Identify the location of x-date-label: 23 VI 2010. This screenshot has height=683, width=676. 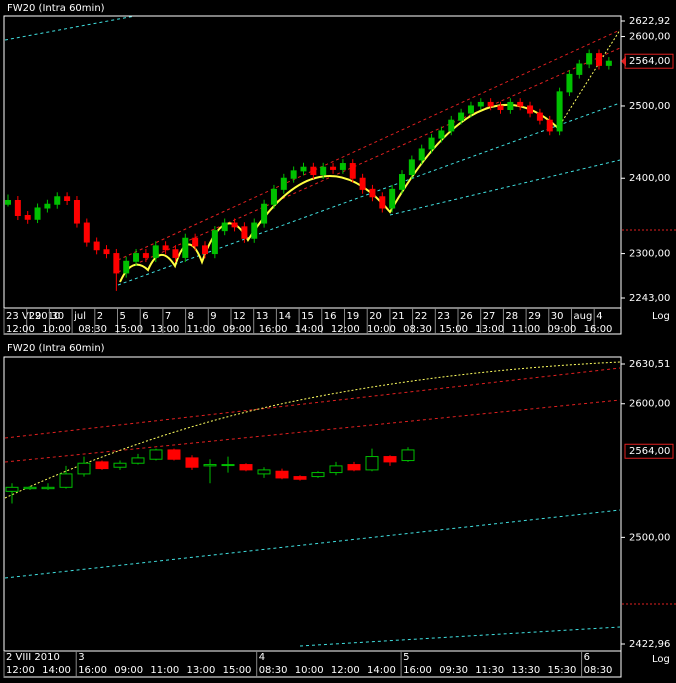
(33, 316).